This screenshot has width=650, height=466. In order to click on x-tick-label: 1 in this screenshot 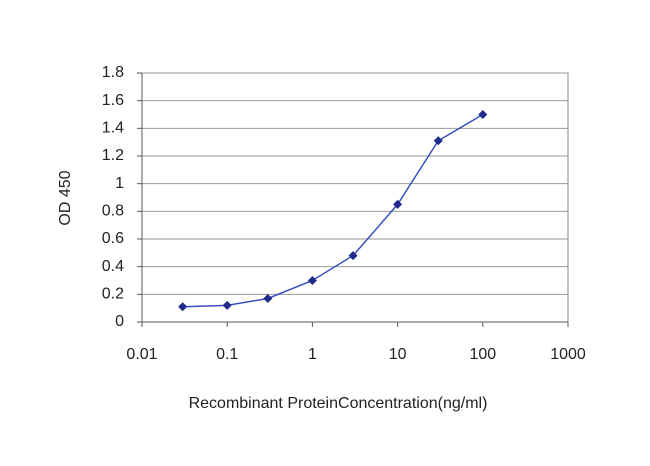, I will do `click(312, 354)`.